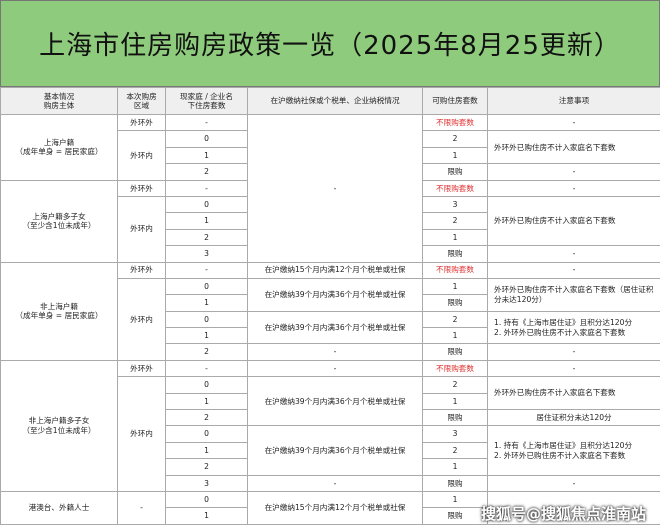 The image size is (660, 526). Describe the element at coordinates (330, 254) in the screenshot. I see `table-row: 3 限购 -` at that location.